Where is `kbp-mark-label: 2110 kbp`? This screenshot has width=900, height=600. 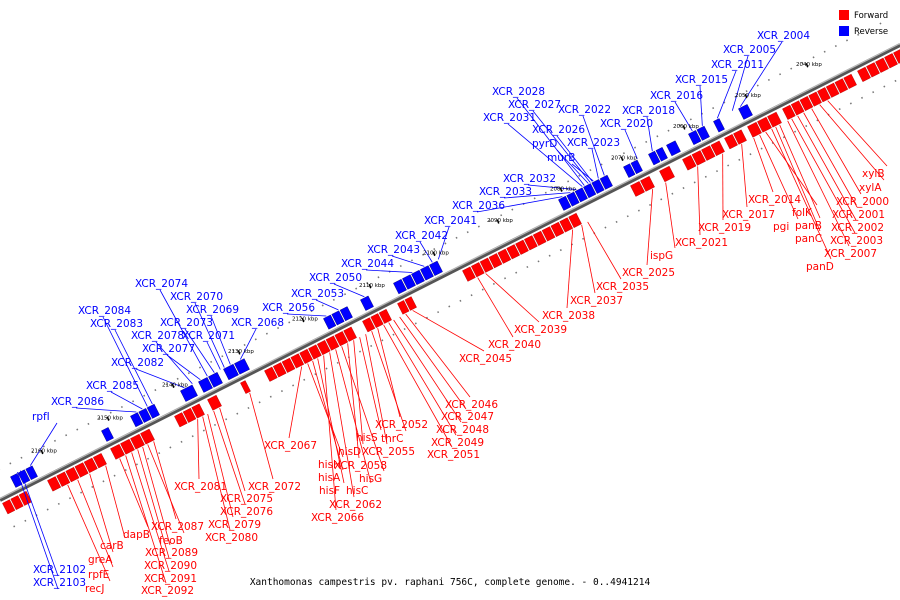 kbp-mark-label: 2110 kbp is located at coordinates (372, 286).